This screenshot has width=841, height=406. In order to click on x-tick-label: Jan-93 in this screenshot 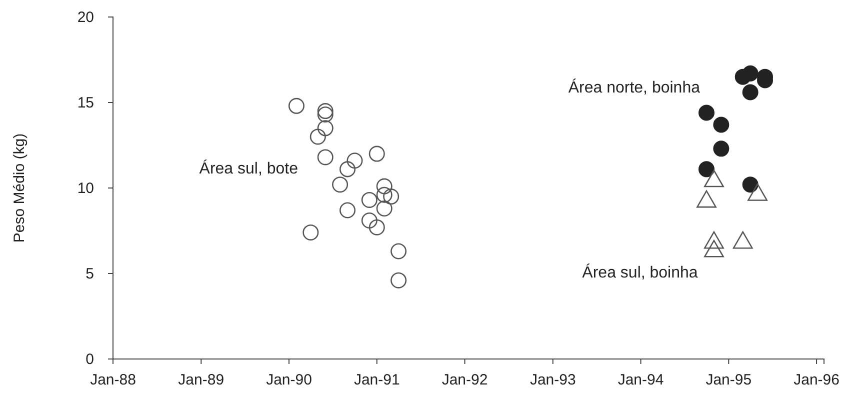, I will do `click(553, 380)`.